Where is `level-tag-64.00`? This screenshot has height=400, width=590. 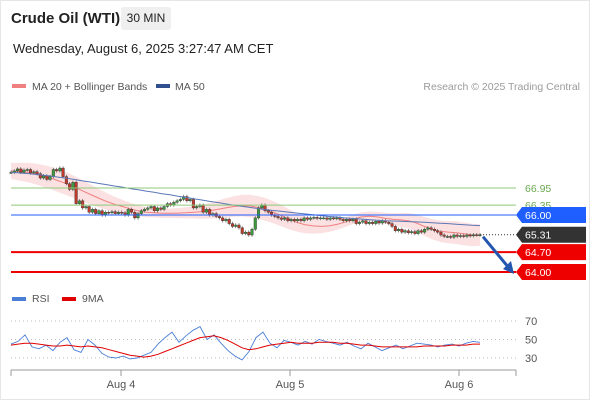
level-tag-64.00 is located at coordinates (551, 272).